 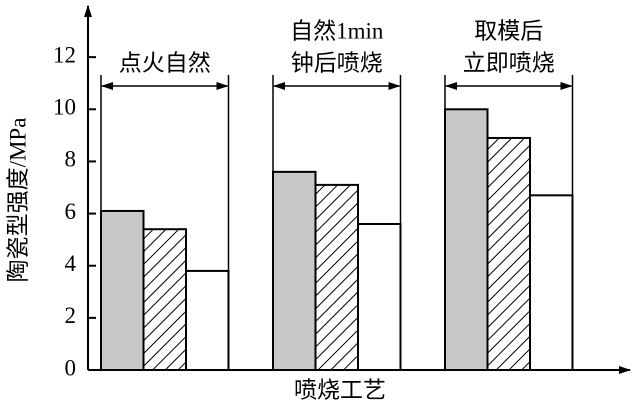 I want to click on group-label: 取模后, so click(x=508, y=30).